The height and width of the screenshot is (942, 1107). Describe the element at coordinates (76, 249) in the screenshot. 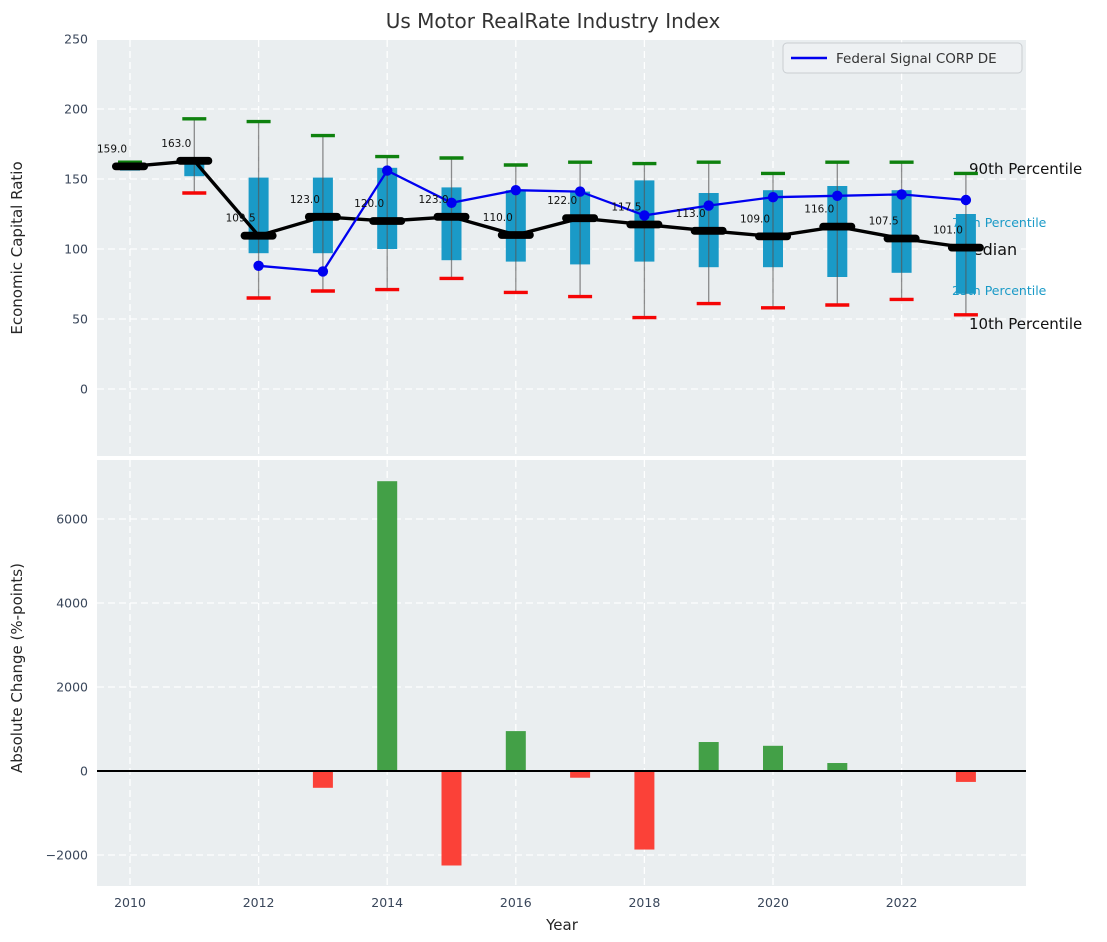

I see `ytick-top-100: 100` at that location.